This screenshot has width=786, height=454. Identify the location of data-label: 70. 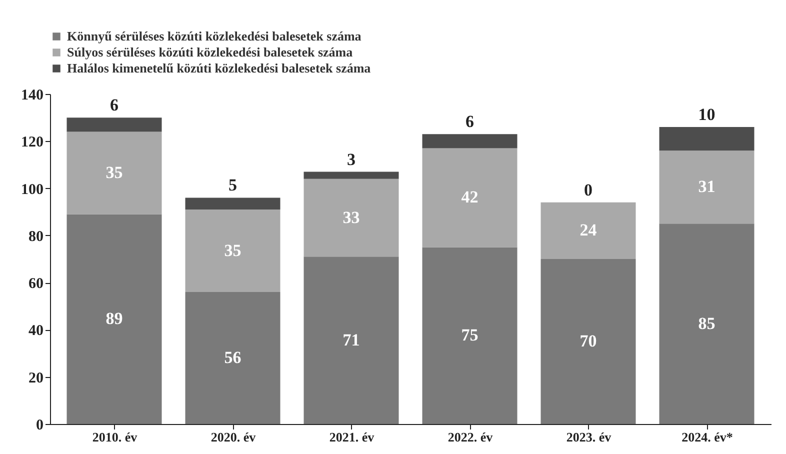
(588, 341).